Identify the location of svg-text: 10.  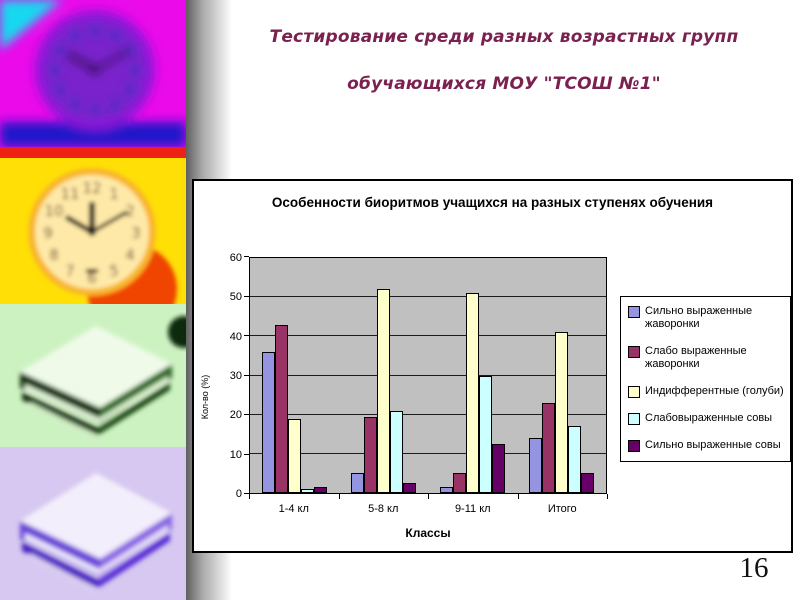
(53, 211).